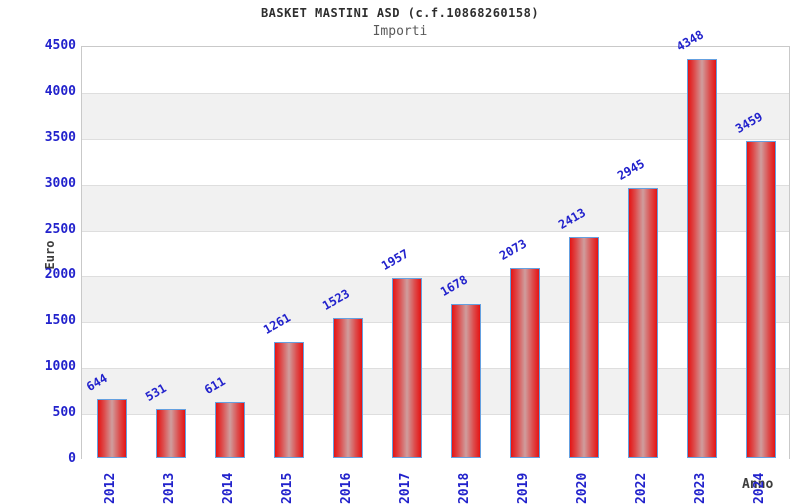 This screenshot has width=800, height=504. What do you see at coordinates (60, 275) in the screenshot?
I see `y-tick-label: 2000` at bounding box center [60, 275].